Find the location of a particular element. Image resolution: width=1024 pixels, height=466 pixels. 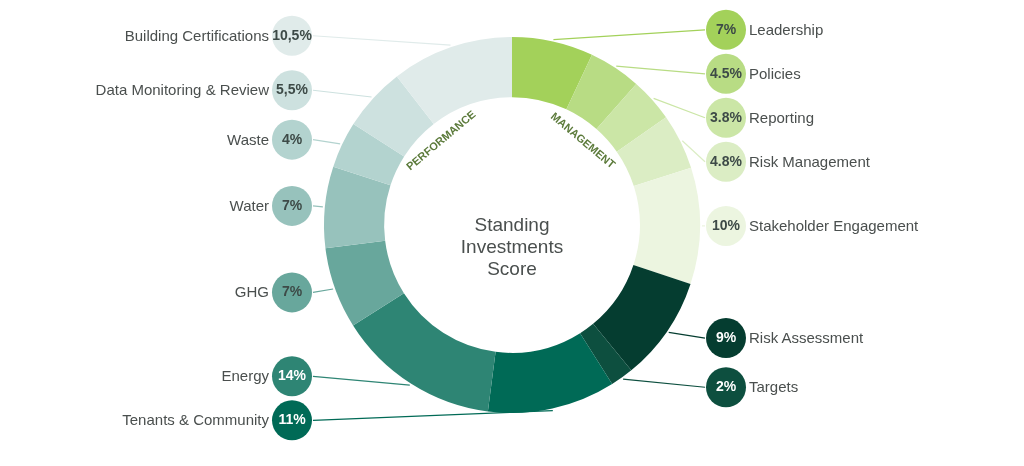

slice-label: Risk Assessment is located at coordinates (807, 338).